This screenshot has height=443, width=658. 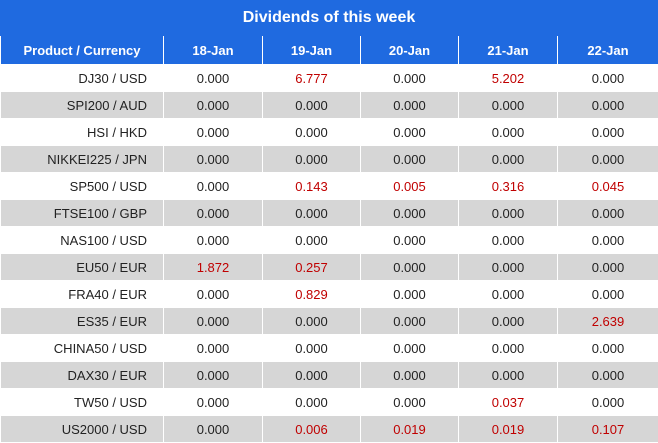 What do you see at coordinates (213, 50) in the screenshot?
I see `column-header: 18-Jan` at bounding box center [213, 50].